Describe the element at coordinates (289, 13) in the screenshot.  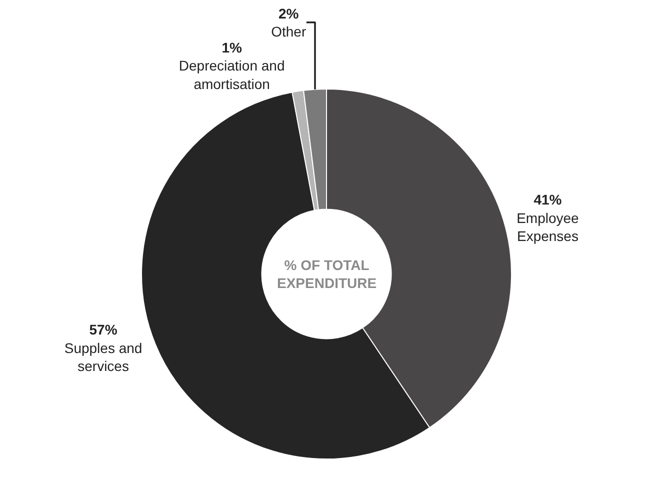
I see `data-label: 2%` at that location.